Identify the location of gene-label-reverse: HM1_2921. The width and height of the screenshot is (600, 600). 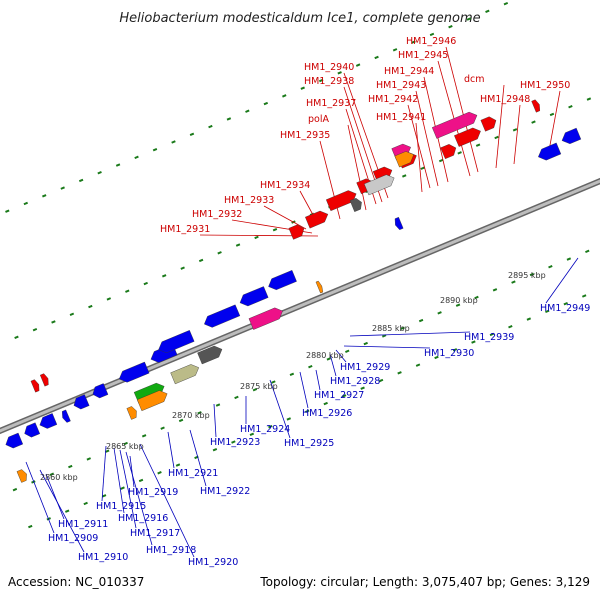
(193, 473).